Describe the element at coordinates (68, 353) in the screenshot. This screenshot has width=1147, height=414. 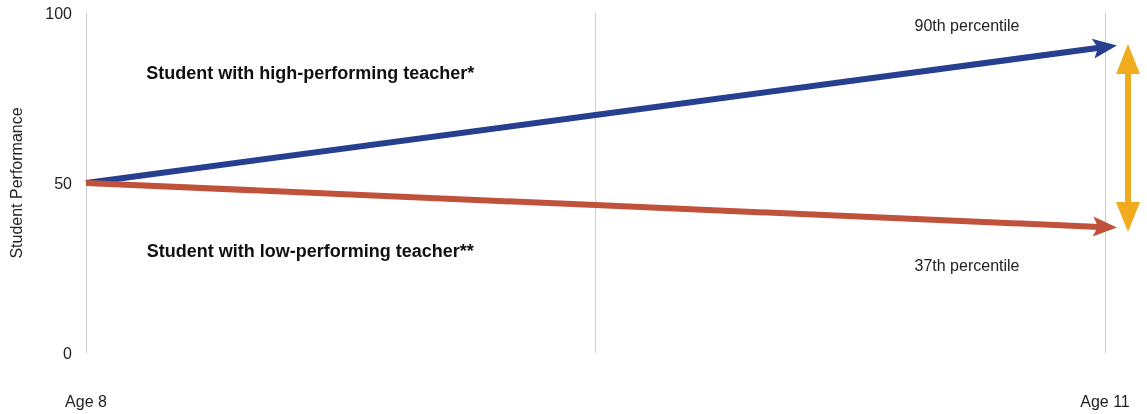
I see `y-tick-label: 0` at that location.